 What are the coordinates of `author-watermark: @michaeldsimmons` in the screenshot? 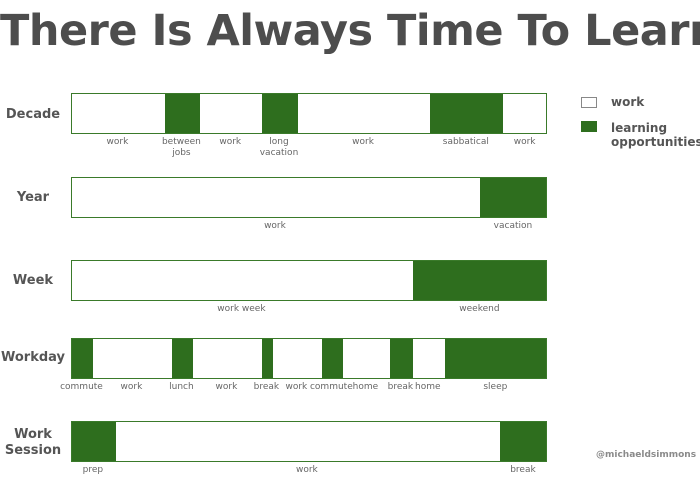 It's located at (646, 455).